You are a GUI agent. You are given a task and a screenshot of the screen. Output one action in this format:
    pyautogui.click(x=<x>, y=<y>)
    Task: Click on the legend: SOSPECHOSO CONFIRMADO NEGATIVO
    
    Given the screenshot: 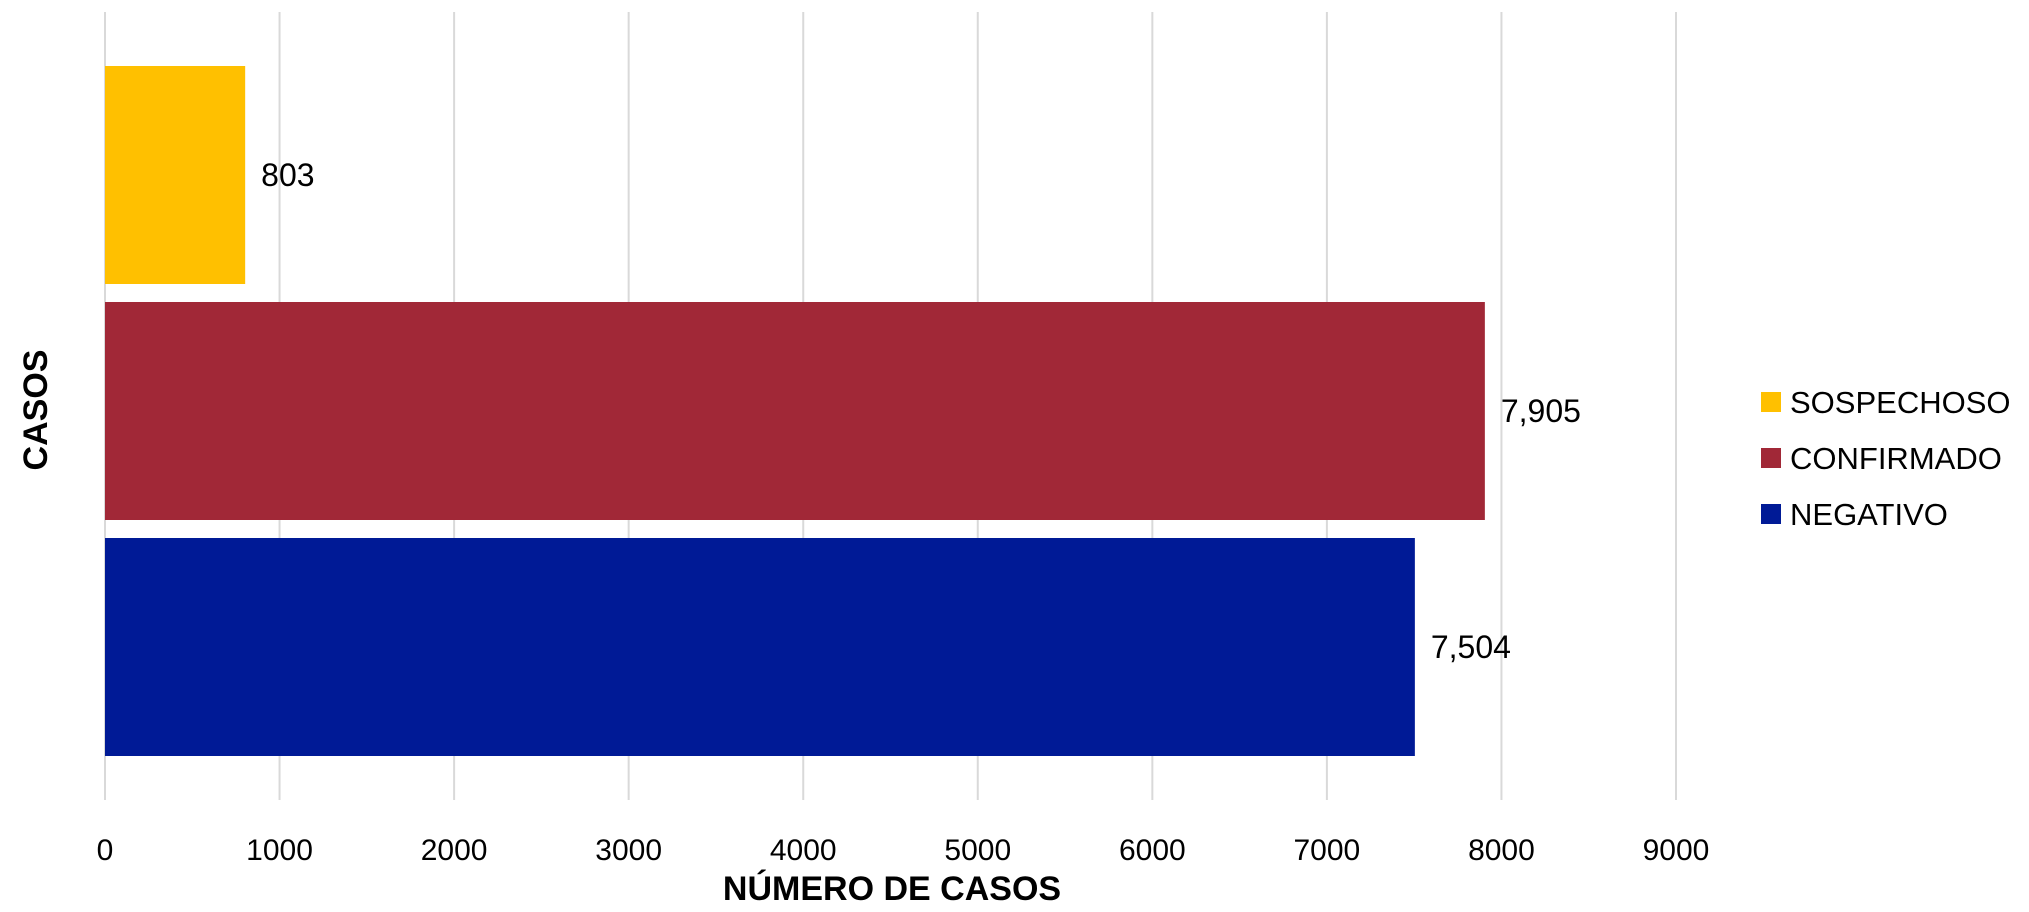 What is the action you would take?
    pyautogui.click(x=1886, y=458)
    